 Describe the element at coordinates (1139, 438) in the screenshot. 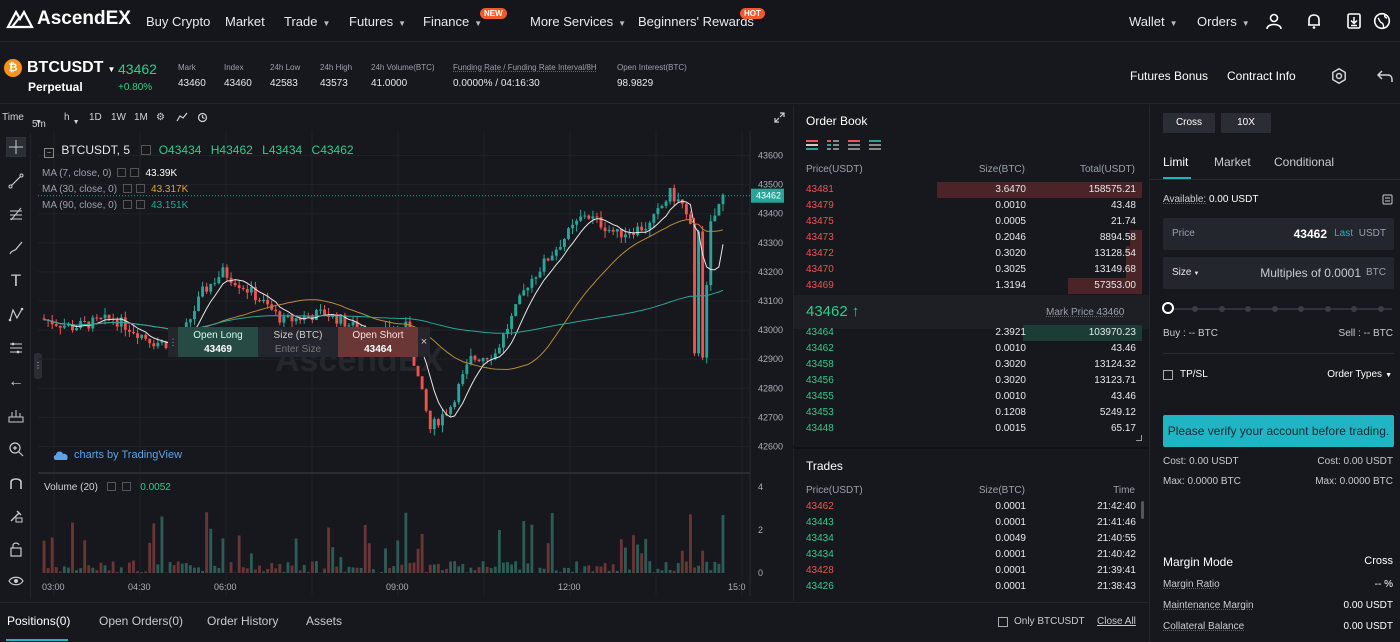

I see `resize-icon` at that location.